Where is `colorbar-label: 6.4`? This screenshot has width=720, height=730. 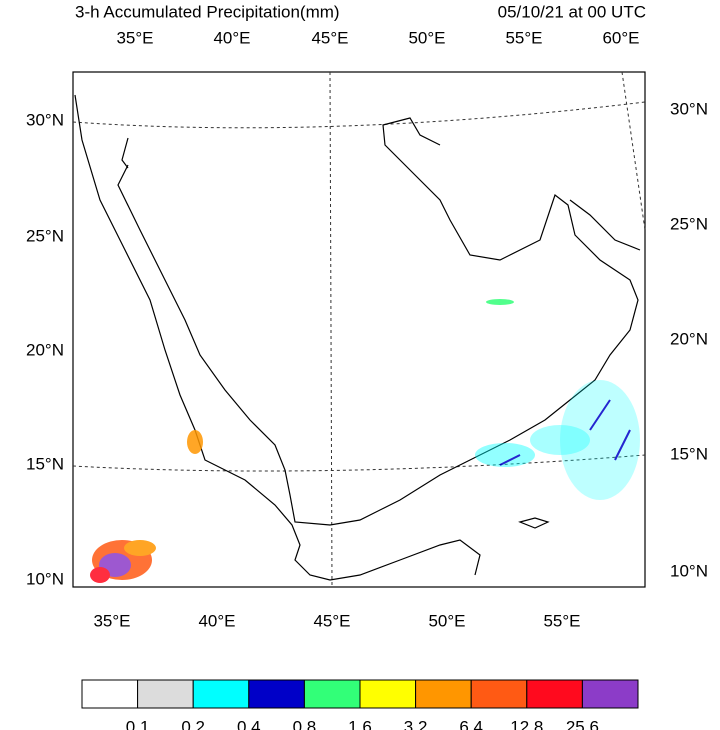
colorbar-label: 6.4 is located at coordinates (471, 723).